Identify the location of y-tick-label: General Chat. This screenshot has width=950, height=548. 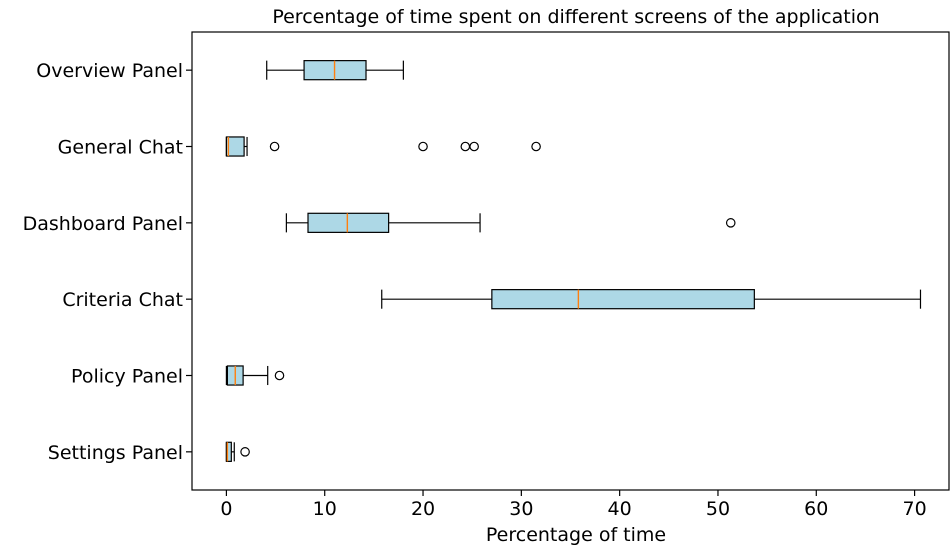
(120, 148).